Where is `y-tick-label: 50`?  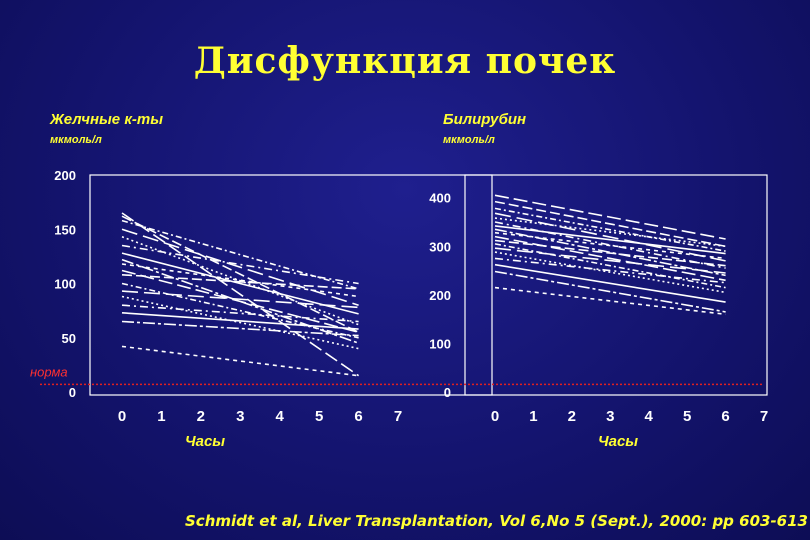 y-tick-label: 50 is located at coordinates (69, 338).